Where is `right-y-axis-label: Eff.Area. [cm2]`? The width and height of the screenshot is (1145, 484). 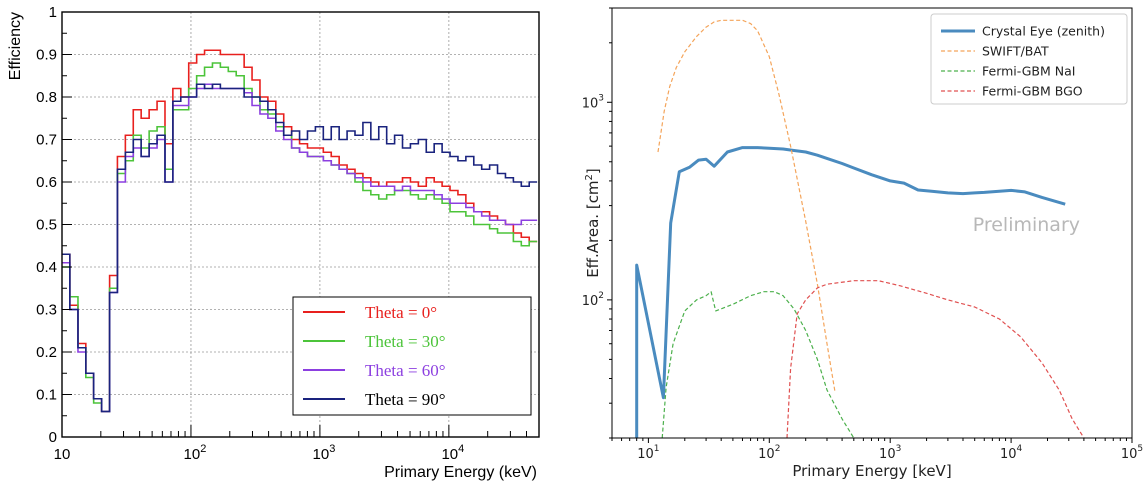 right-y-axis-label: Eff.Area. [cm2] is located at coordinates (593, 223).